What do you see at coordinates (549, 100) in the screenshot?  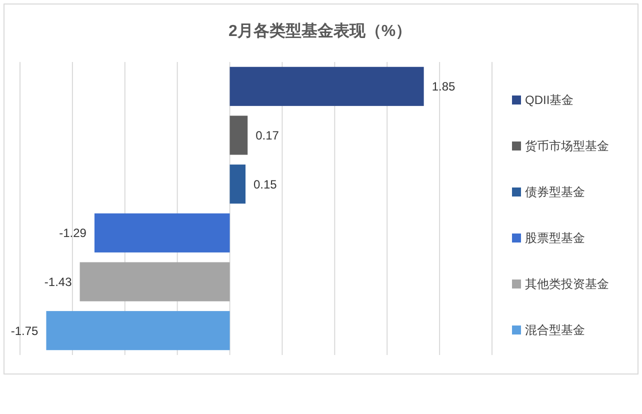 I see `legend-label: QDII基金` at bounding box center [549, 100].